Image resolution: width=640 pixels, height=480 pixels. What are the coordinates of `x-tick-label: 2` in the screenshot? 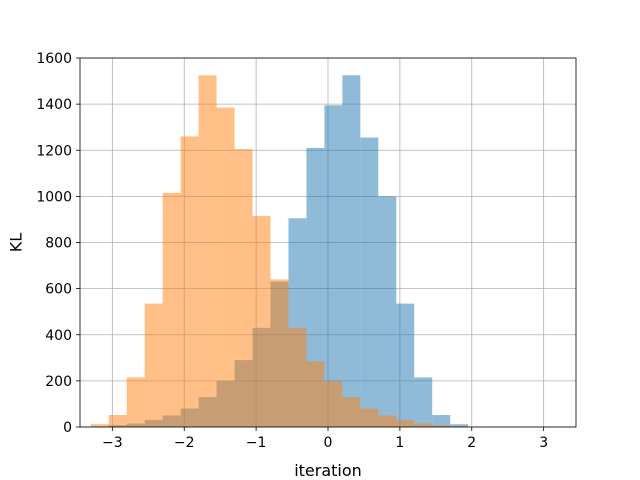 It's located at (471, 443).